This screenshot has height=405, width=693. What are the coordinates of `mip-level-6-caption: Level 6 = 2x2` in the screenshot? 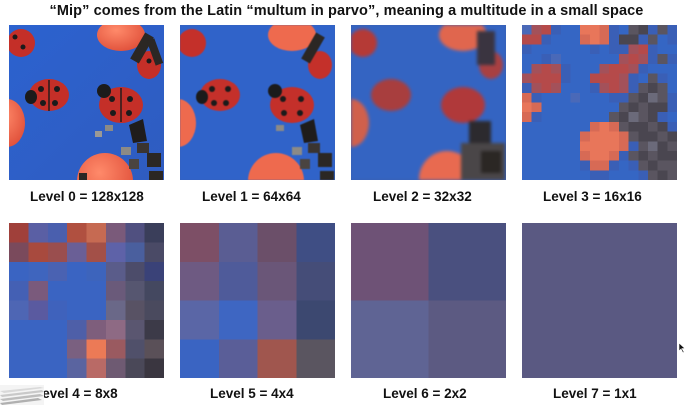 It's located at (425, 393).